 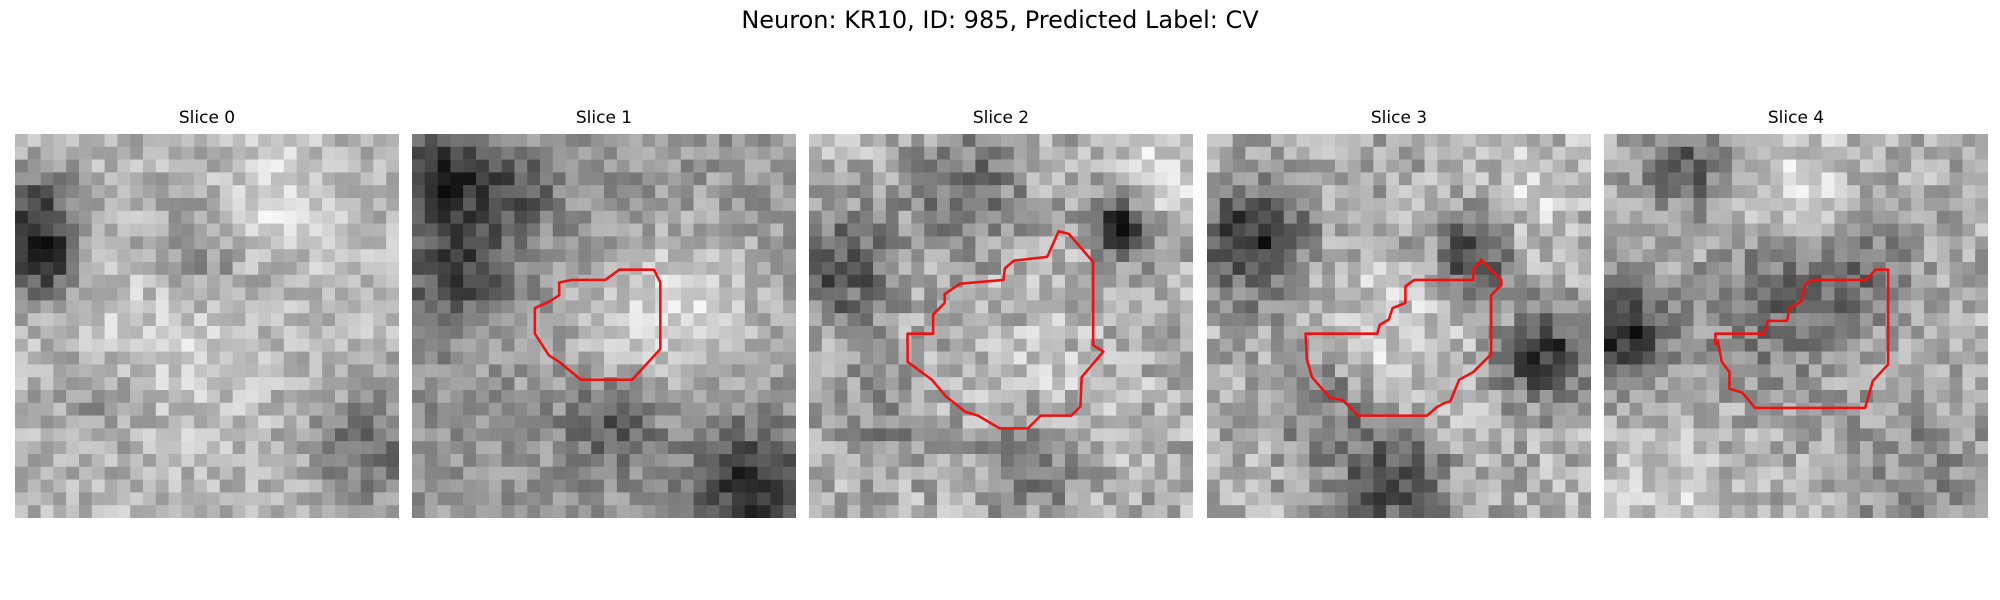 I want to click on panel-title: Slice 1, so click(x=604, y=118).